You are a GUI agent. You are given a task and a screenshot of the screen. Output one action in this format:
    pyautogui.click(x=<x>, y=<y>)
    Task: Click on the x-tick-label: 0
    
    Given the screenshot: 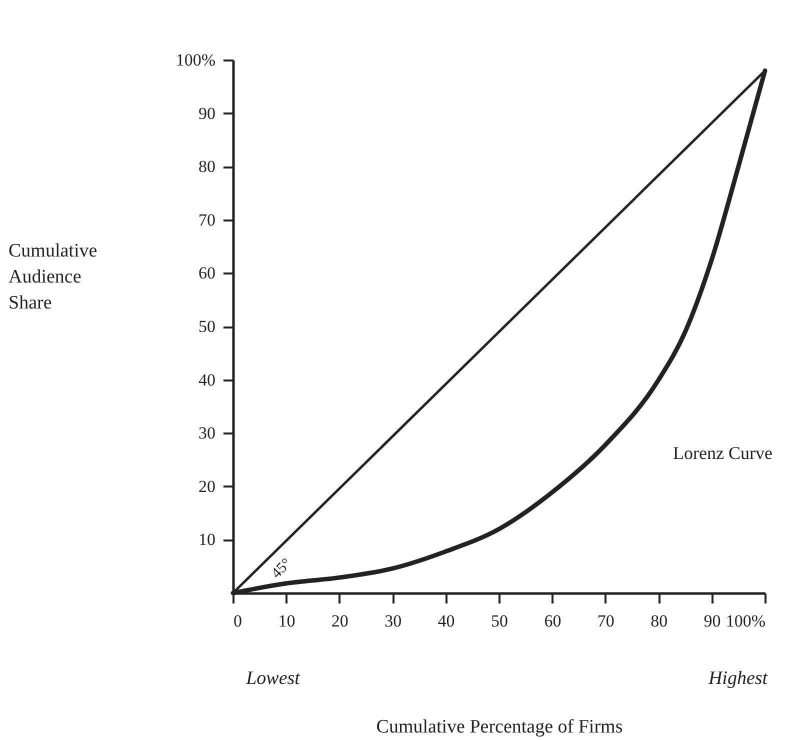 What is the action you would take?
    pyautogui.click(x=238, y=621)
    